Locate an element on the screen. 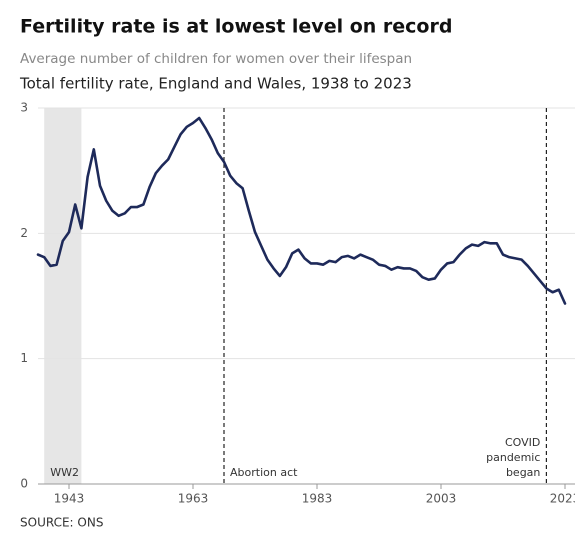 Image resolution: width=575 pixels, height=555 pixels. event-label: began is located at coordinates (523, 472).